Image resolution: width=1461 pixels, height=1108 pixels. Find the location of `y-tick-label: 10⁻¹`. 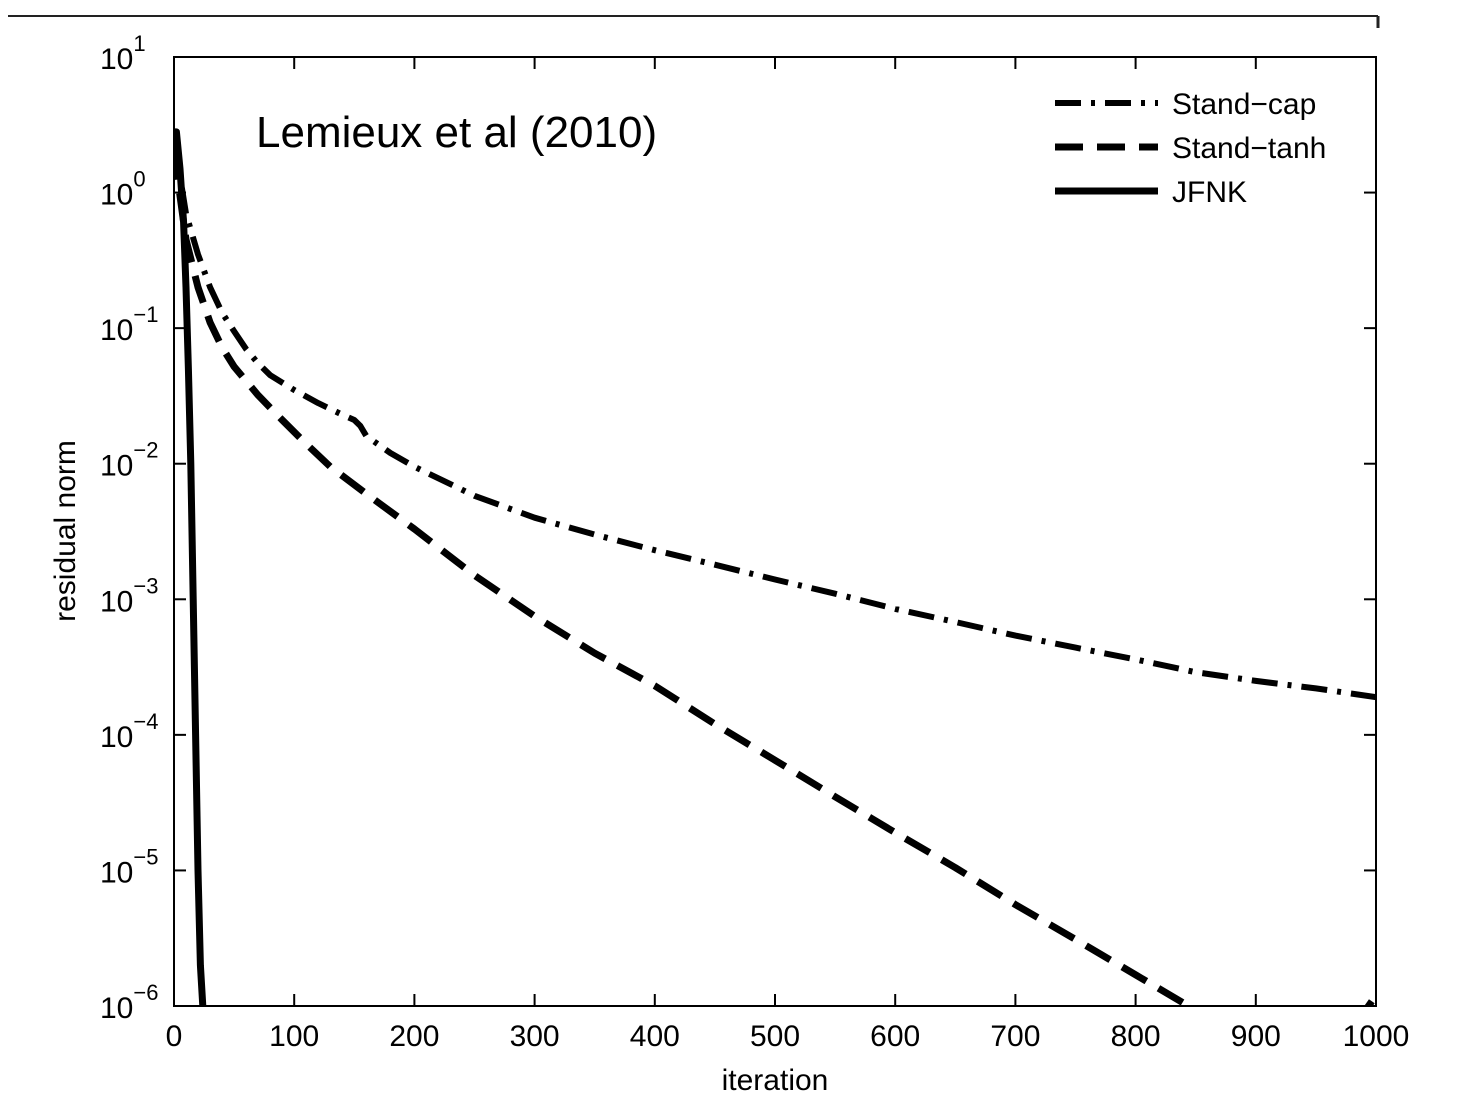

y-tick-label: 10⁻¹ is located at coordinates (129, 324).